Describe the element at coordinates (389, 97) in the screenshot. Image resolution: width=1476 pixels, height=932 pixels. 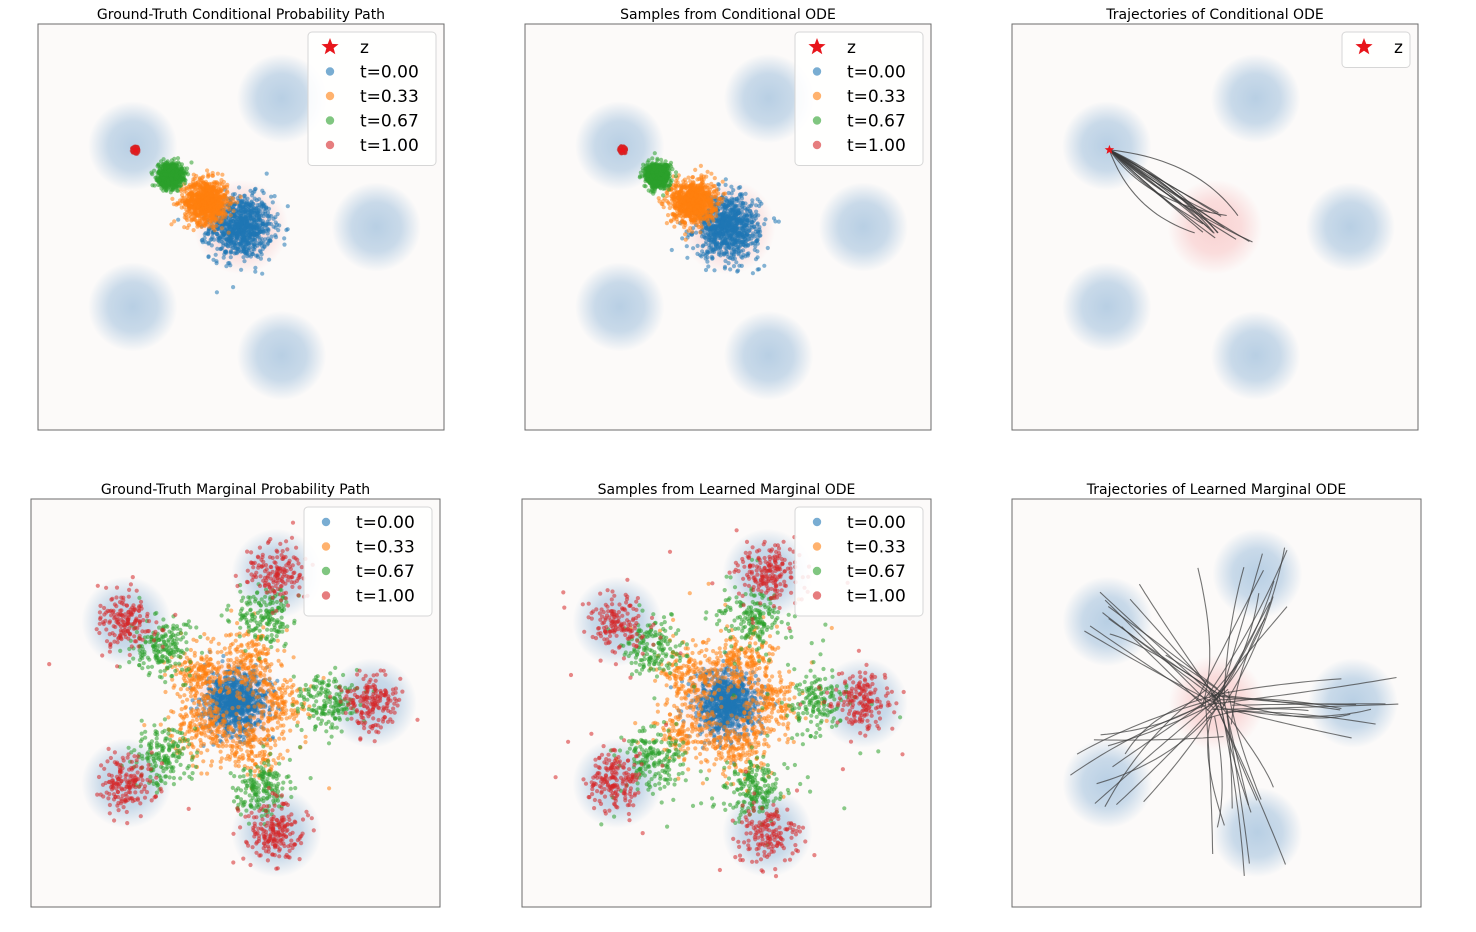
I see `legend-label: t=0.33` at that location.